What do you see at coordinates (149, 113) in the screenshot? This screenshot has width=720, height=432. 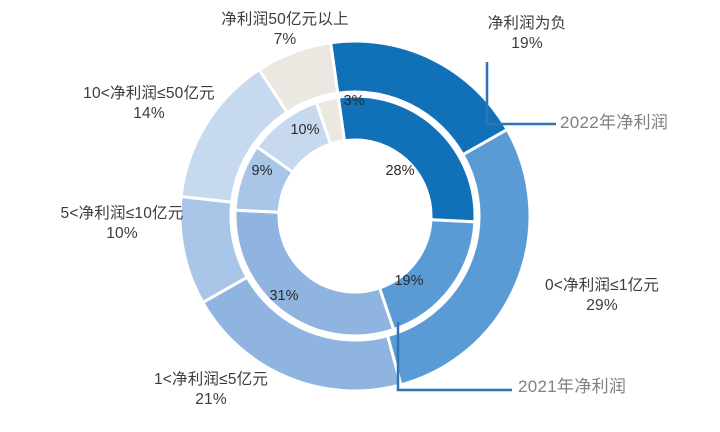 I see `outer-label-pct-4: 14%` at bounding box center [149, 113].